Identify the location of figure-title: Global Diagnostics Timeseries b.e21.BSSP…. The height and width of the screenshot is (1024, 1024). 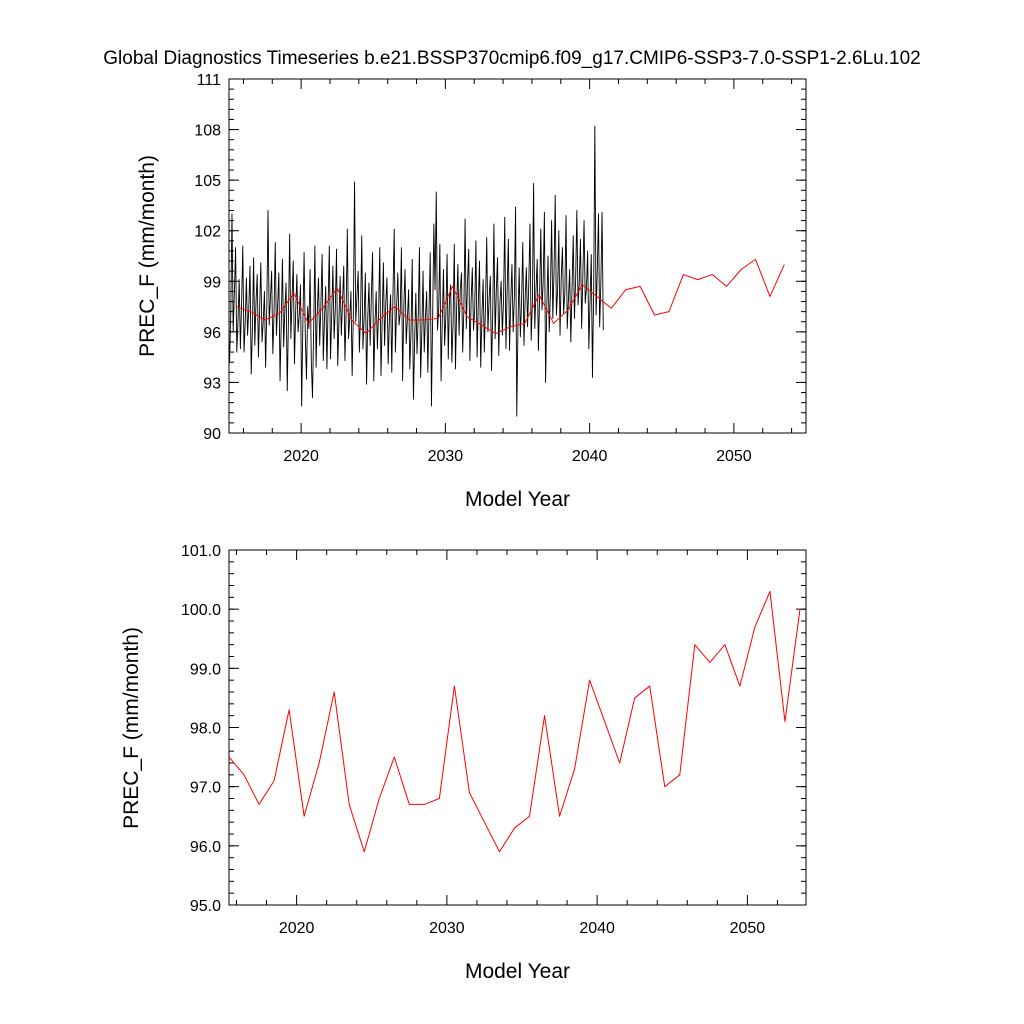
(511, 58).